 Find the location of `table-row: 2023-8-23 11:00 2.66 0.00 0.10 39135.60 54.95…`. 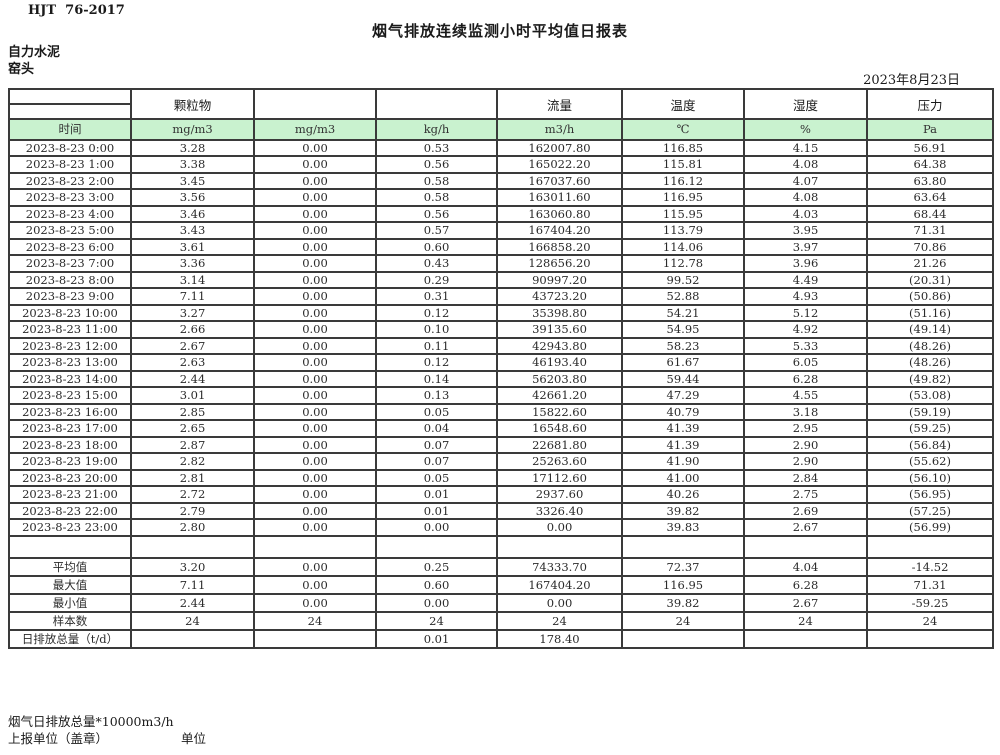

table-row: 2023-8-23 11:00 2.66 0.00 0.10 39135.60 54.95… is located at coordinates (501, 329).